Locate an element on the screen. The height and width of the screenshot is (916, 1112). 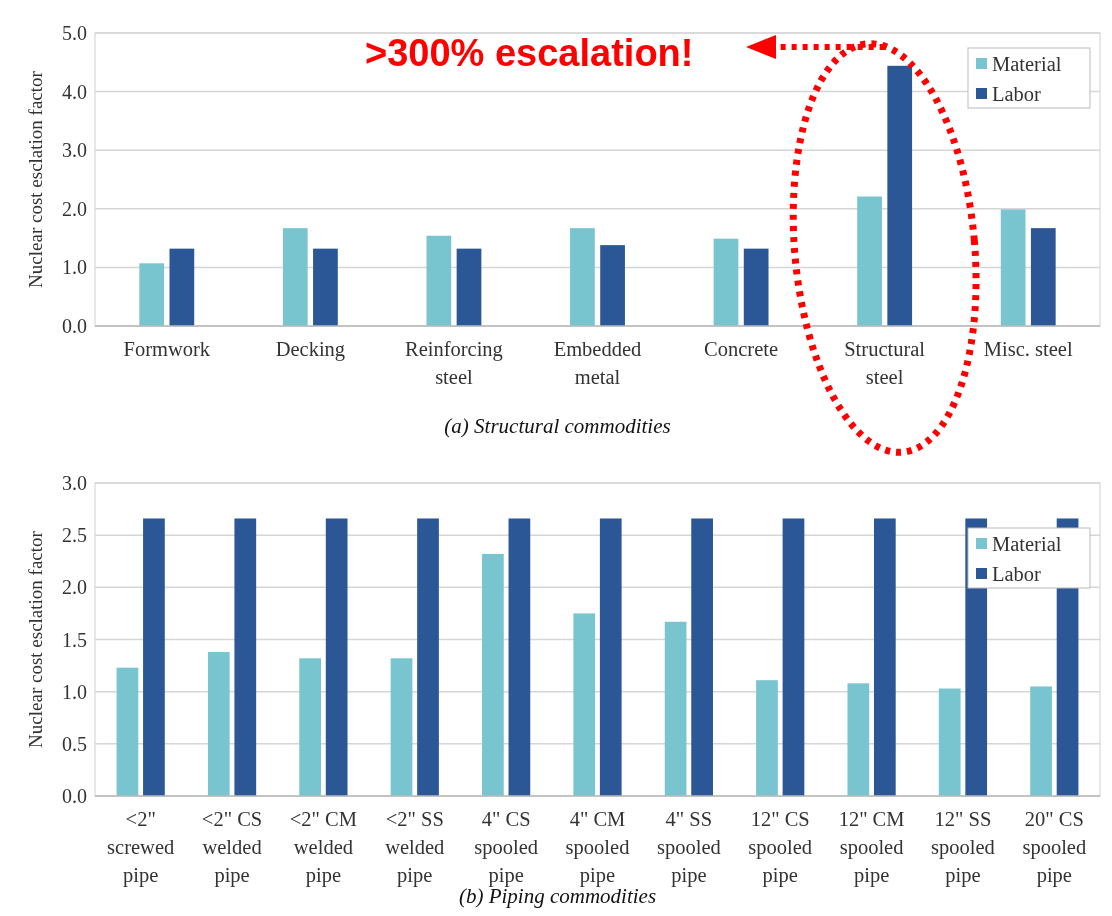
x-tick-label: <2" screwed pipe is located at coordinates (141, 847).